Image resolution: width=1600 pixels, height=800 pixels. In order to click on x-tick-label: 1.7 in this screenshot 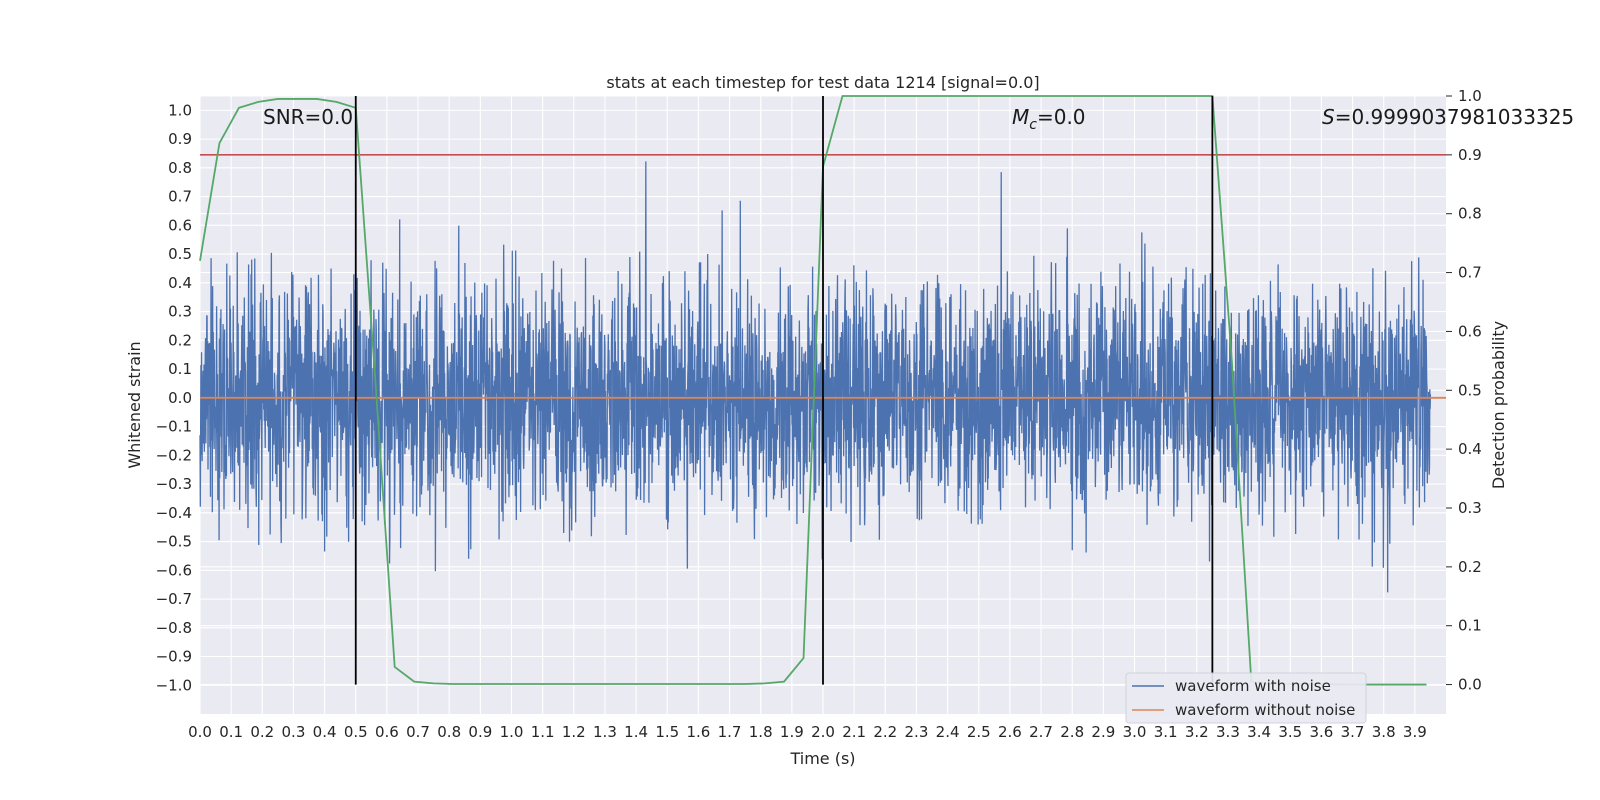, I will do `click(730, 732)`.